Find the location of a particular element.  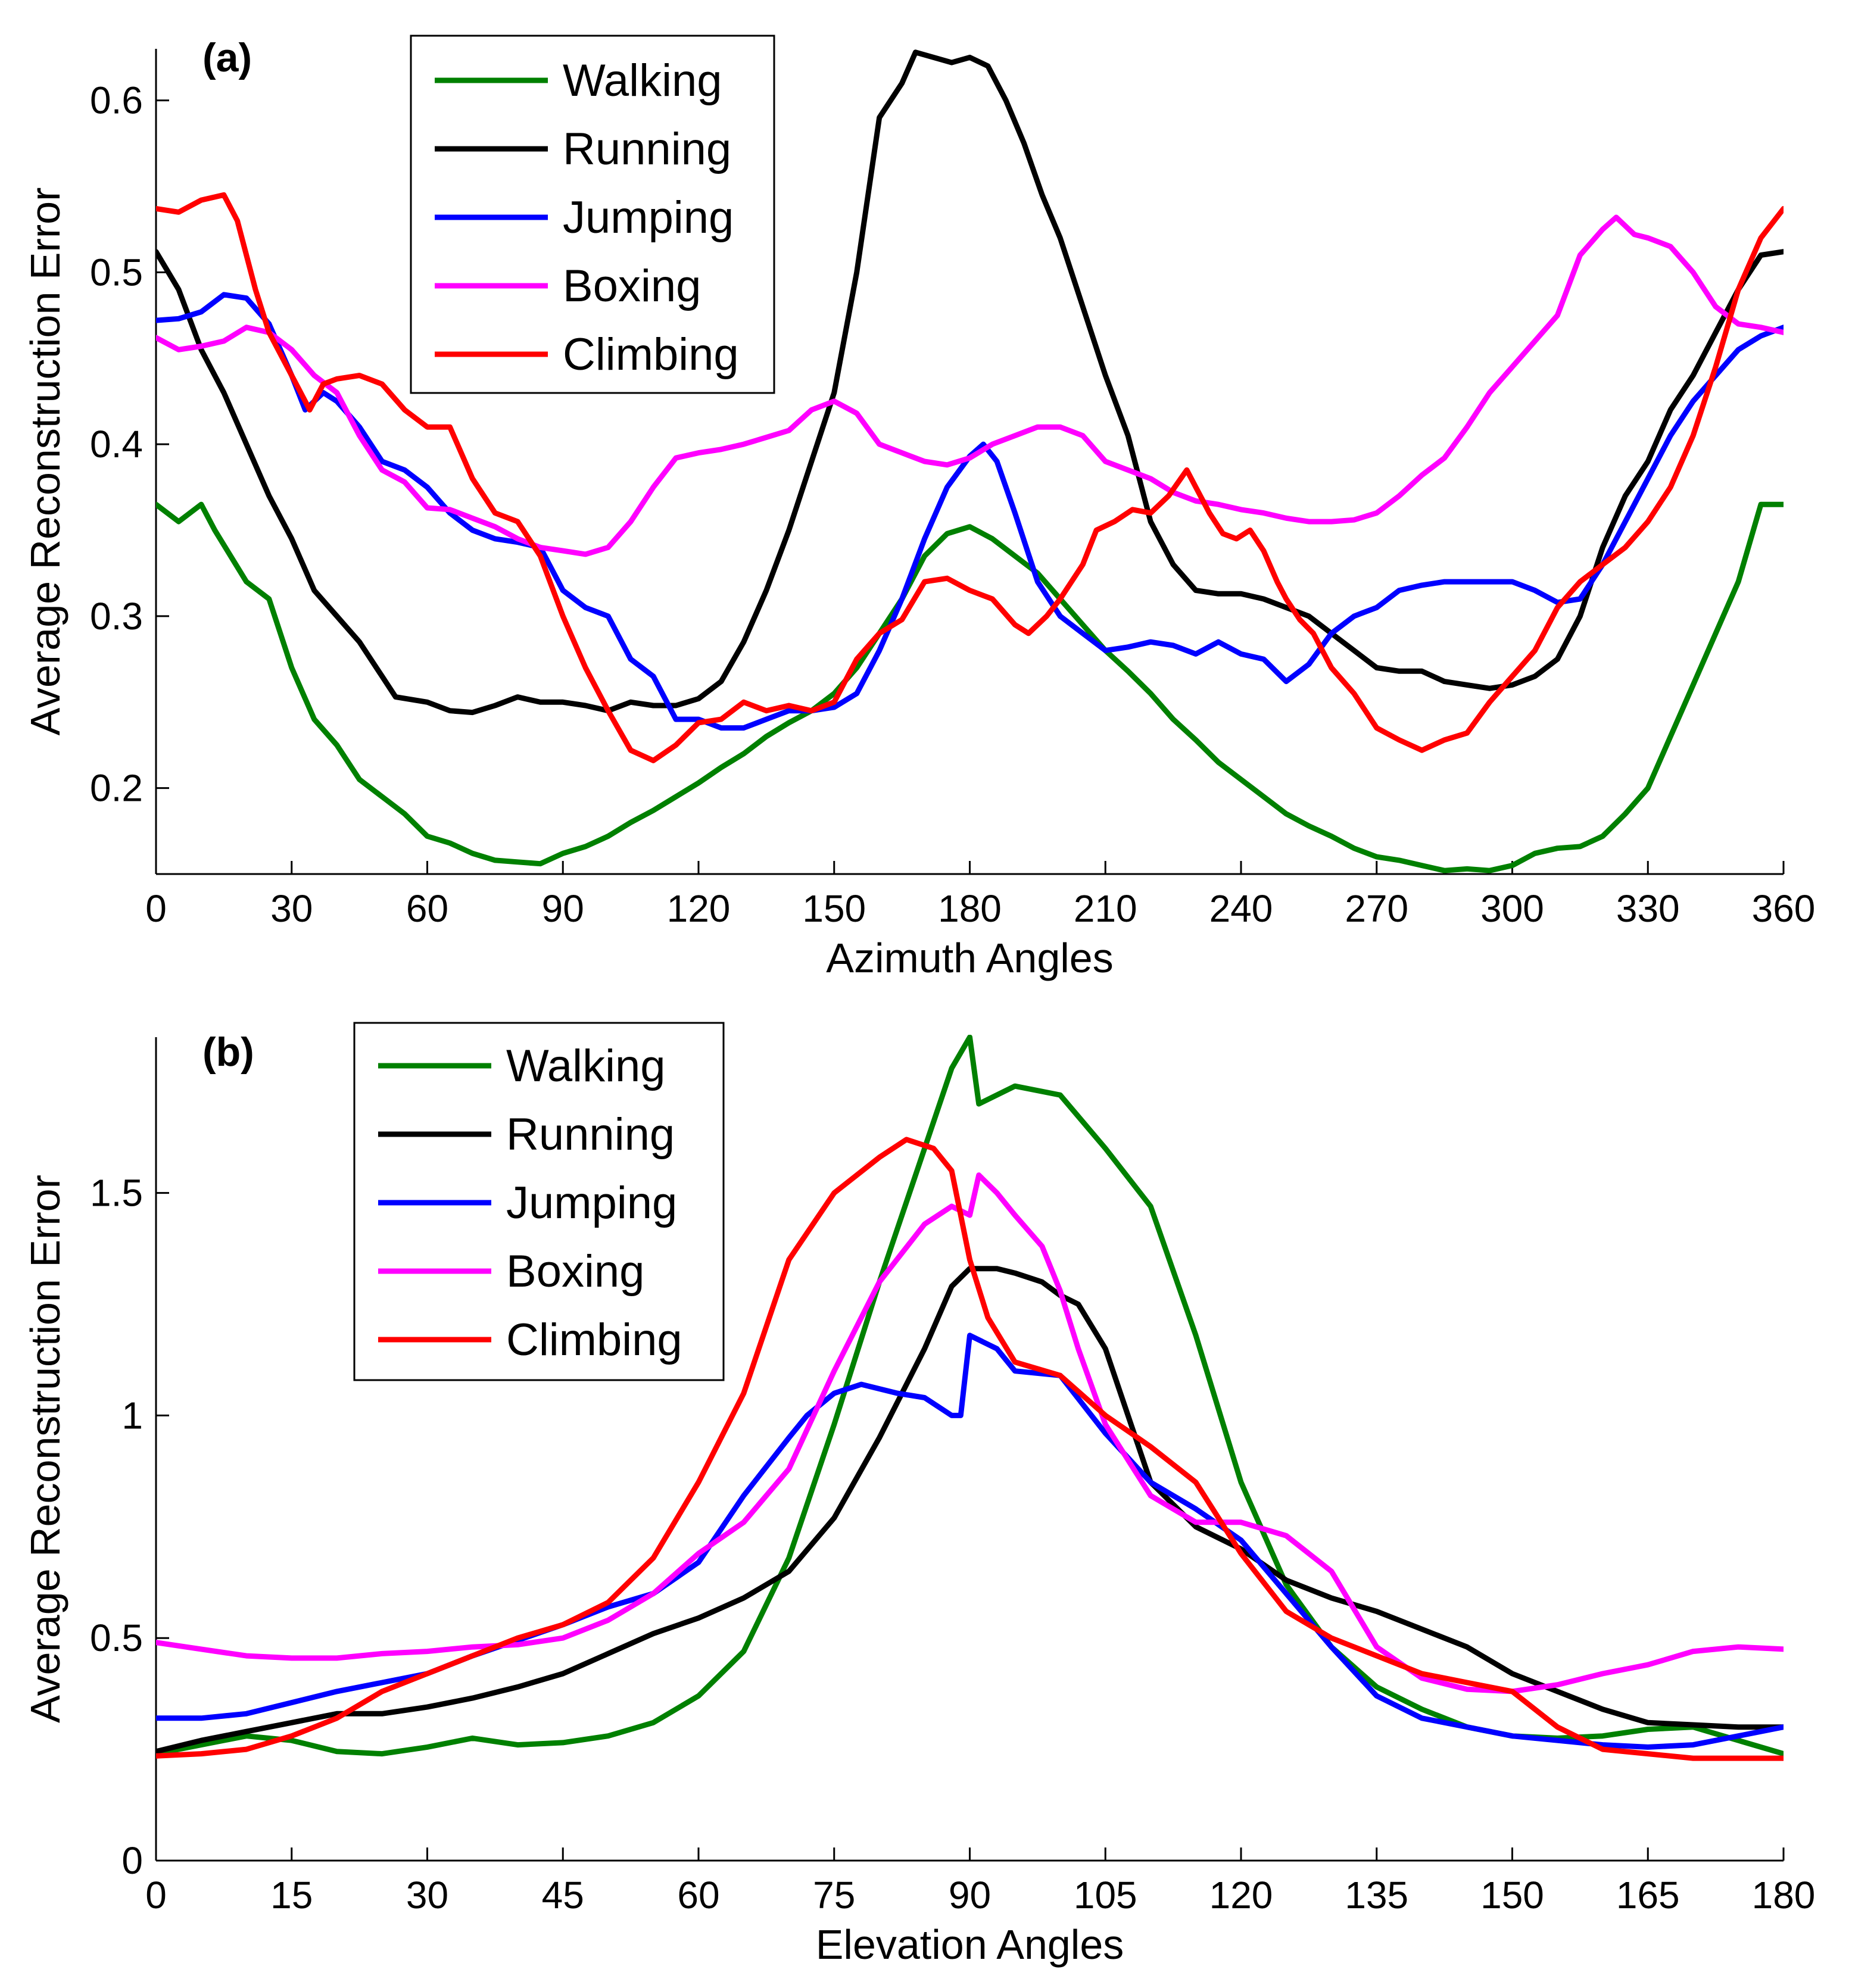

x-tick-label: 75 is located at coordinates (834, 1896).